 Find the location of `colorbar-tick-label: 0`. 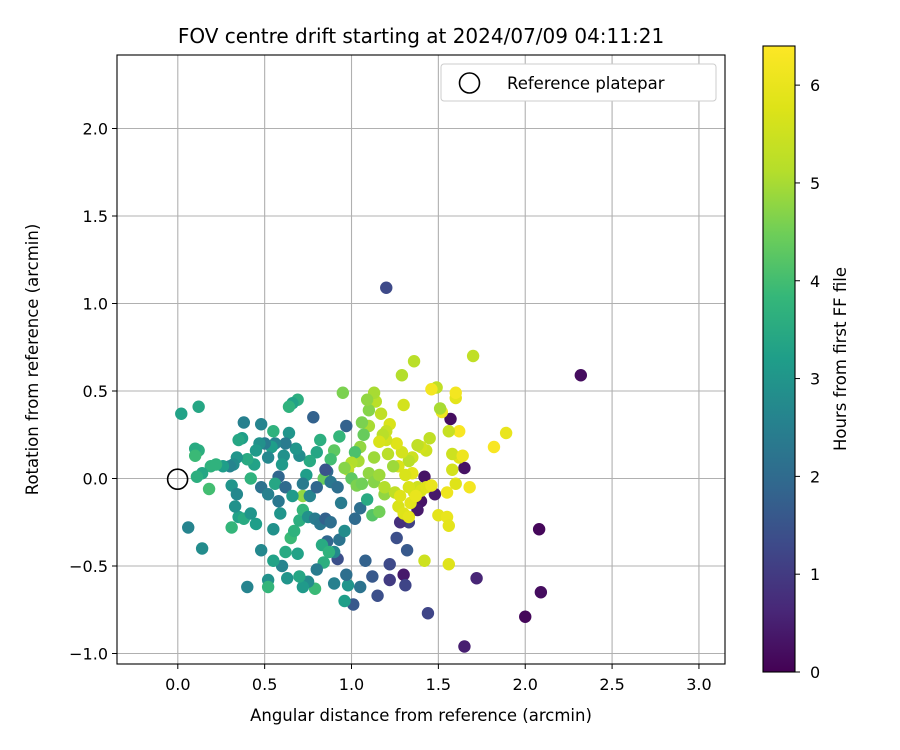

colorbar-tick-label: 0 is located at coordinates (815, 672).